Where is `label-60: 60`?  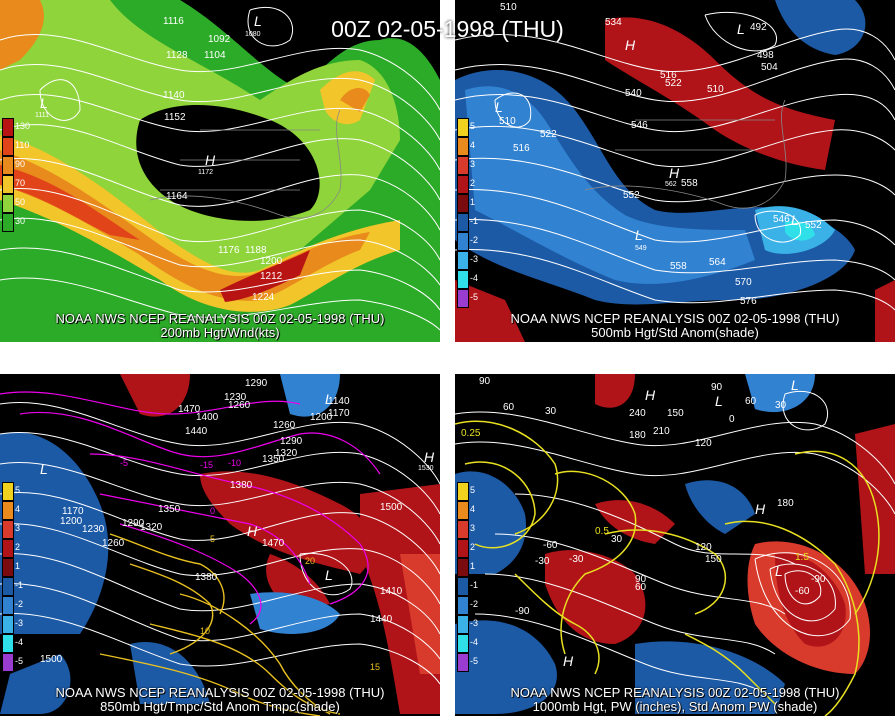 label-60: 60 is located at coordinates (509, 407).